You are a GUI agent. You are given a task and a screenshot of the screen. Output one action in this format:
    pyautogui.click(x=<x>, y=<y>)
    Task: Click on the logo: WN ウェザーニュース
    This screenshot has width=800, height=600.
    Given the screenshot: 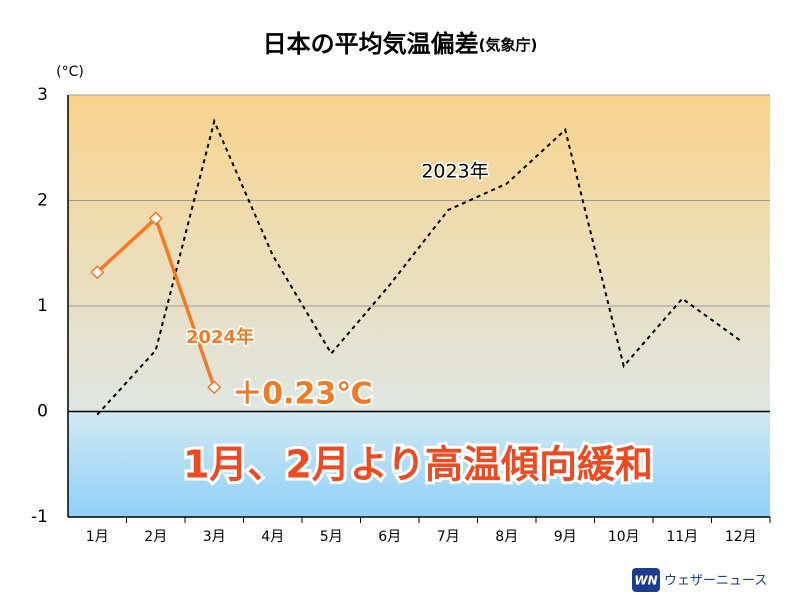 What is the action you would take?
    pyautogui.click(x=699, y=580)
    